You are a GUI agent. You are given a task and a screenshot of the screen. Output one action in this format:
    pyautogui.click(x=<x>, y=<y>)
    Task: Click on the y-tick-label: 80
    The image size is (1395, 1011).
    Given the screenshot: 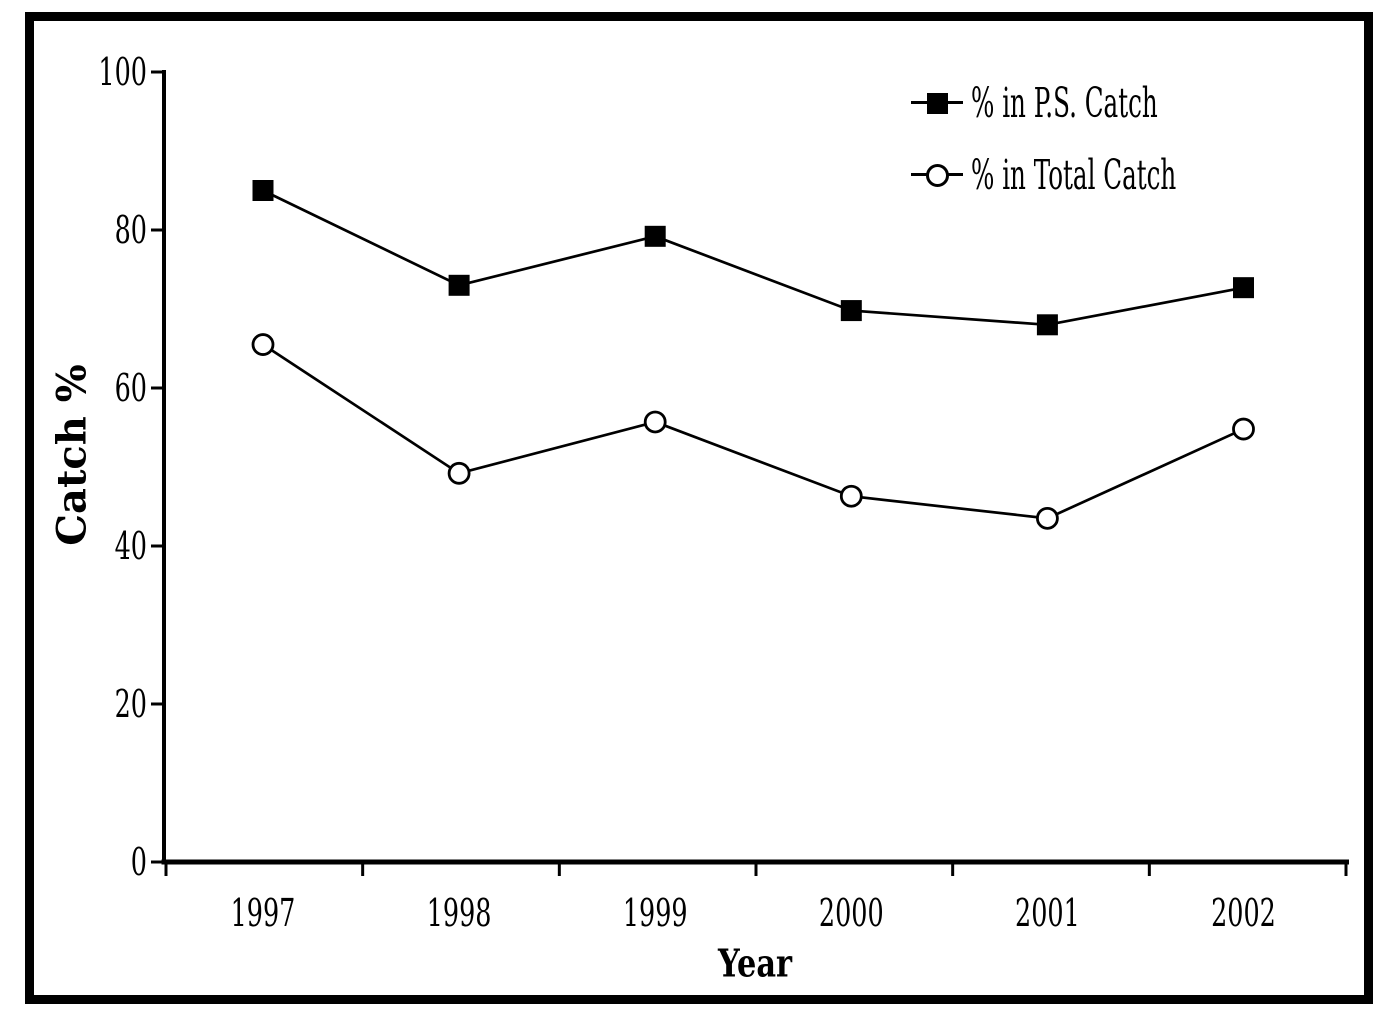 What is the action you would take?
    pyautogui.click(x=131, y=230)
    